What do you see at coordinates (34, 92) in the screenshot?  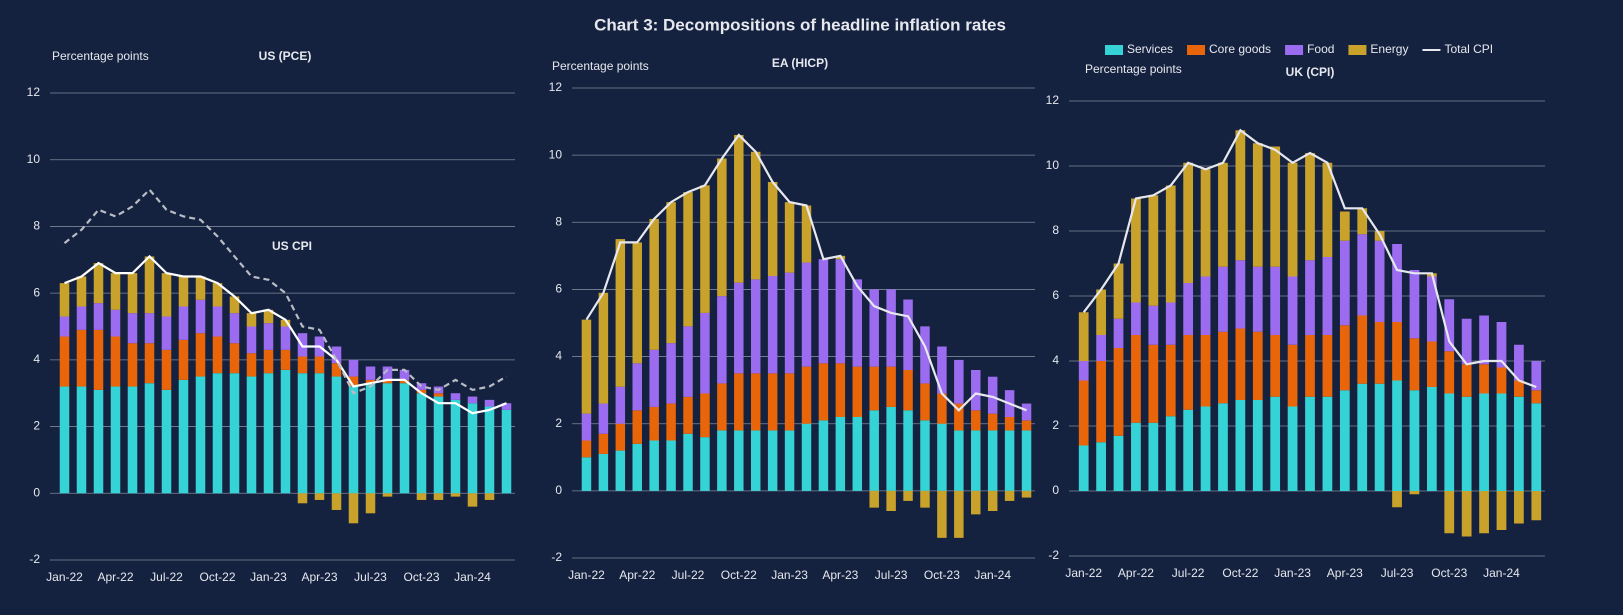 I see `y-tick-label: 12` at bounding box center [34, 92].